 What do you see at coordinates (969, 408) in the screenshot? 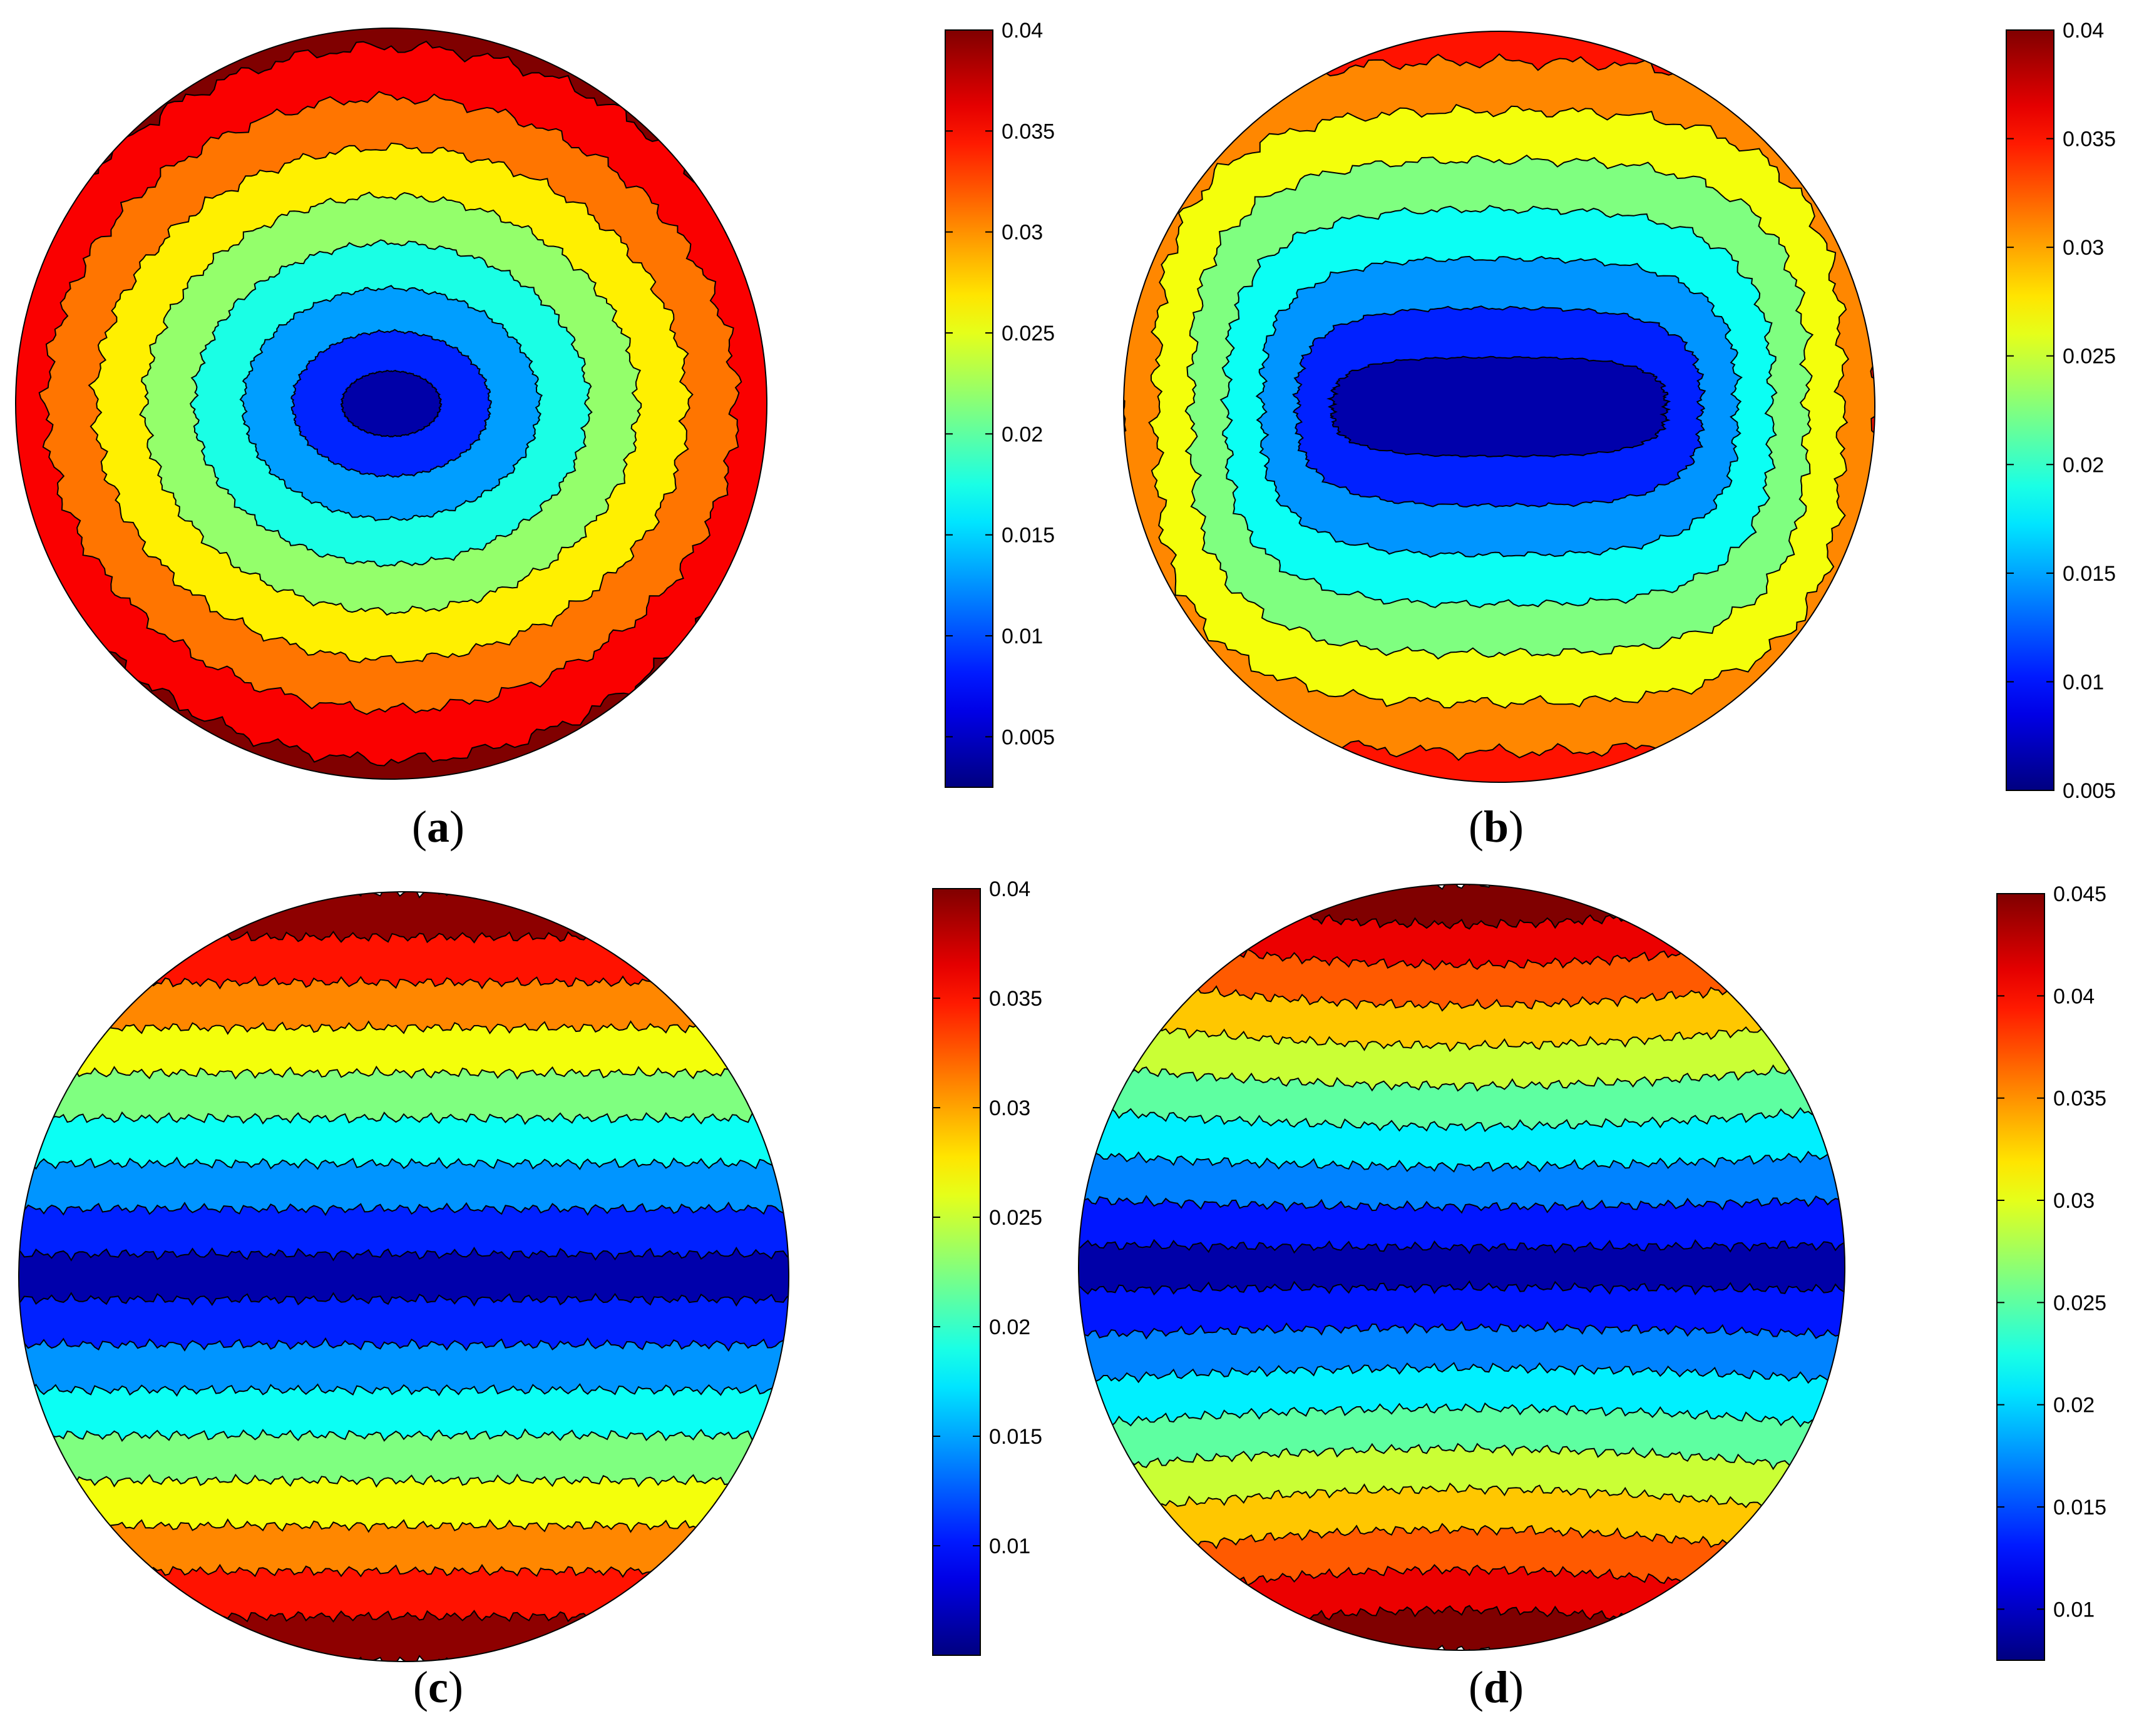
I see `colorbar-a` at bounding box center [969, 408].